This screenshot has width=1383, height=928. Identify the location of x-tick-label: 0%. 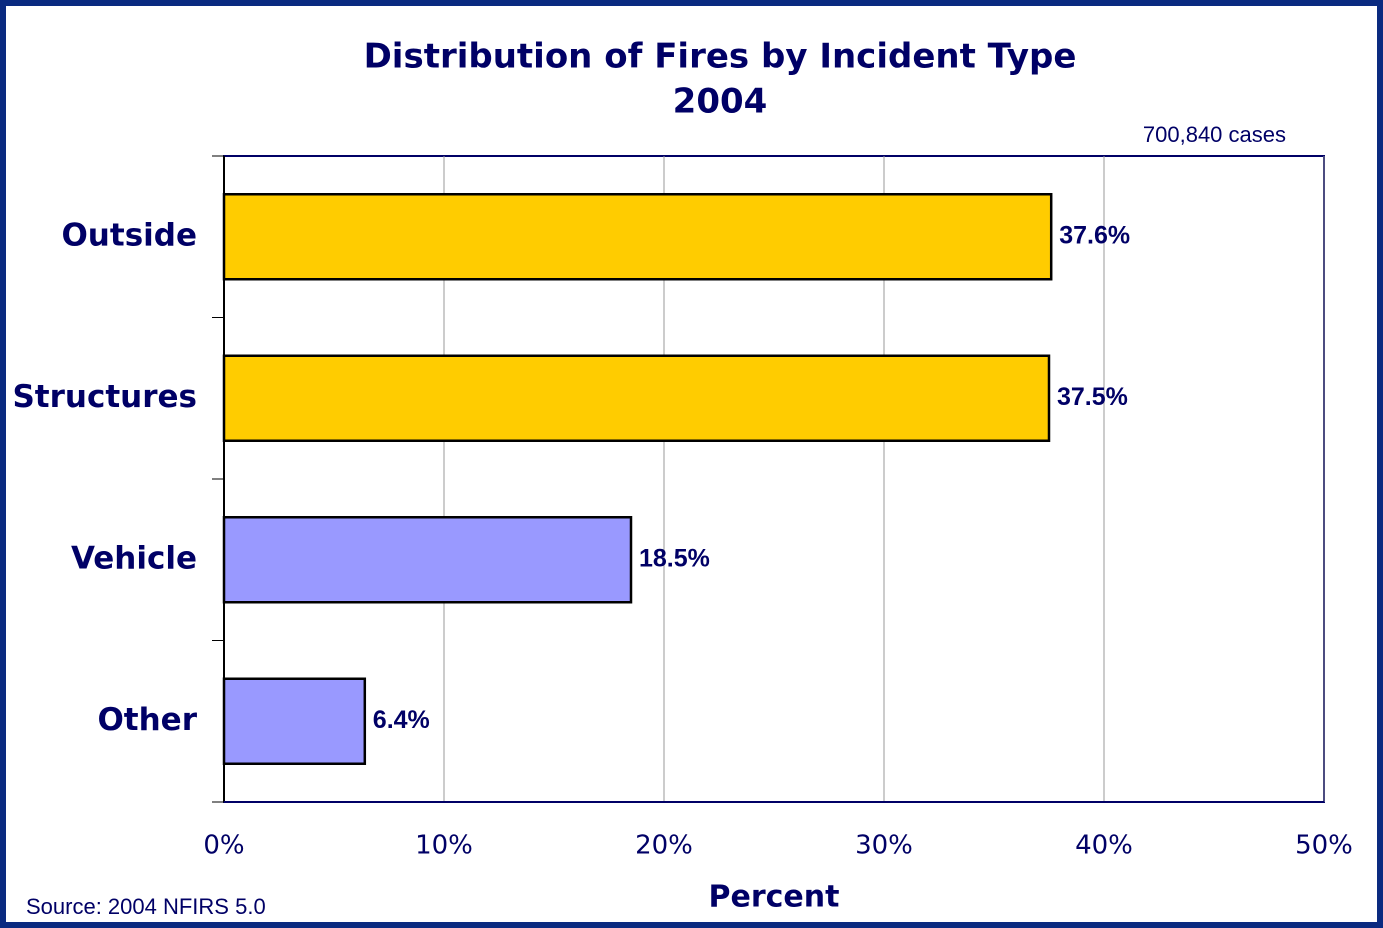
(223, 846).